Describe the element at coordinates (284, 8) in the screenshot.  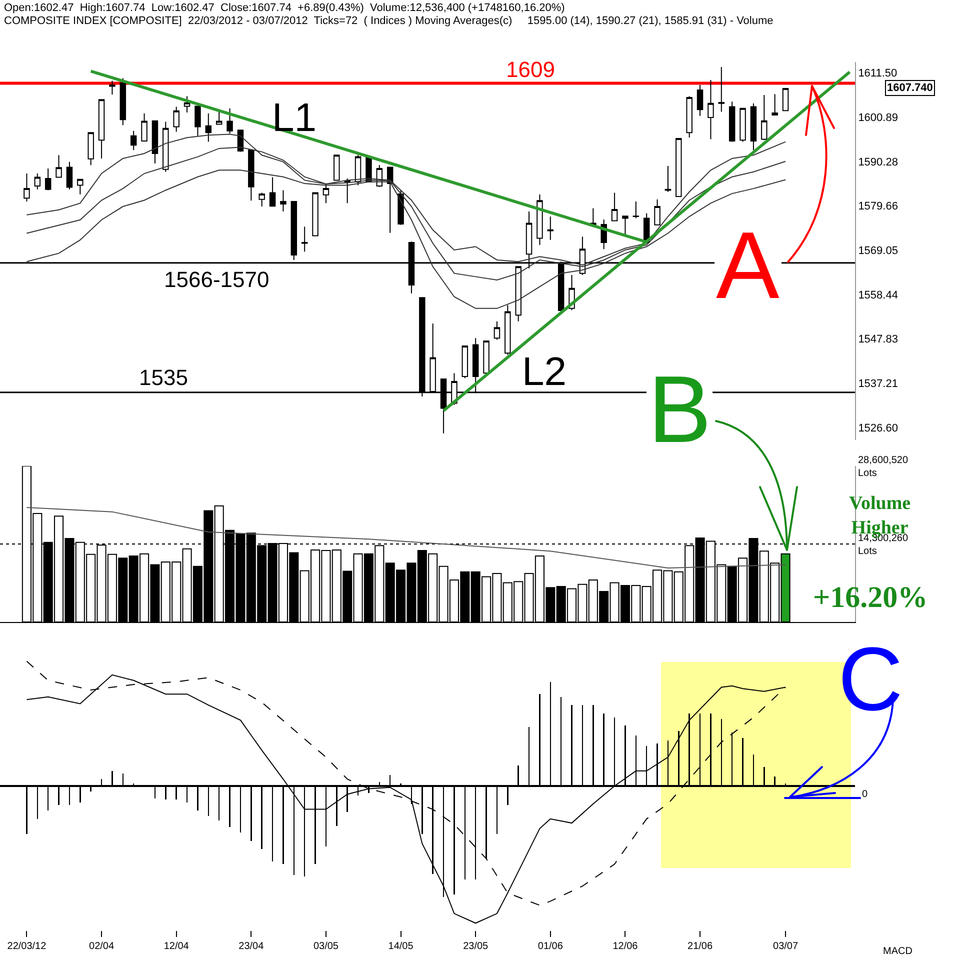
I see `chart-title: Open:1602.47 High:1607.74 Low:1602.47 Close:1607.74 +6.89(0.43%) Volume:12,536,400 (+1748160,16.20%)` at that location.